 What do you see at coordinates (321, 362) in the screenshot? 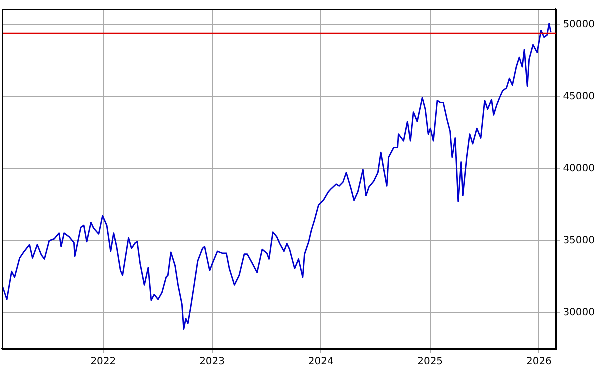
I see `x-tick-label: 2024` at bounding box center [321, 362].